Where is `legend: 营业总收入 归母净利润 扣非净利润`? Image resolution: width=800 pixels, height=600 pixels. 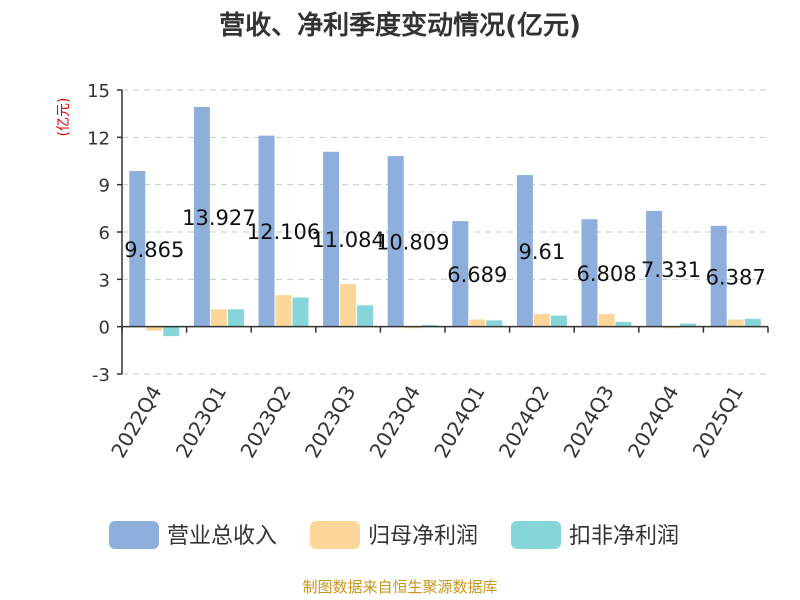 legend: 营业总收入 归母净利润 扣非净利润 is located at coordinates (394, 535).